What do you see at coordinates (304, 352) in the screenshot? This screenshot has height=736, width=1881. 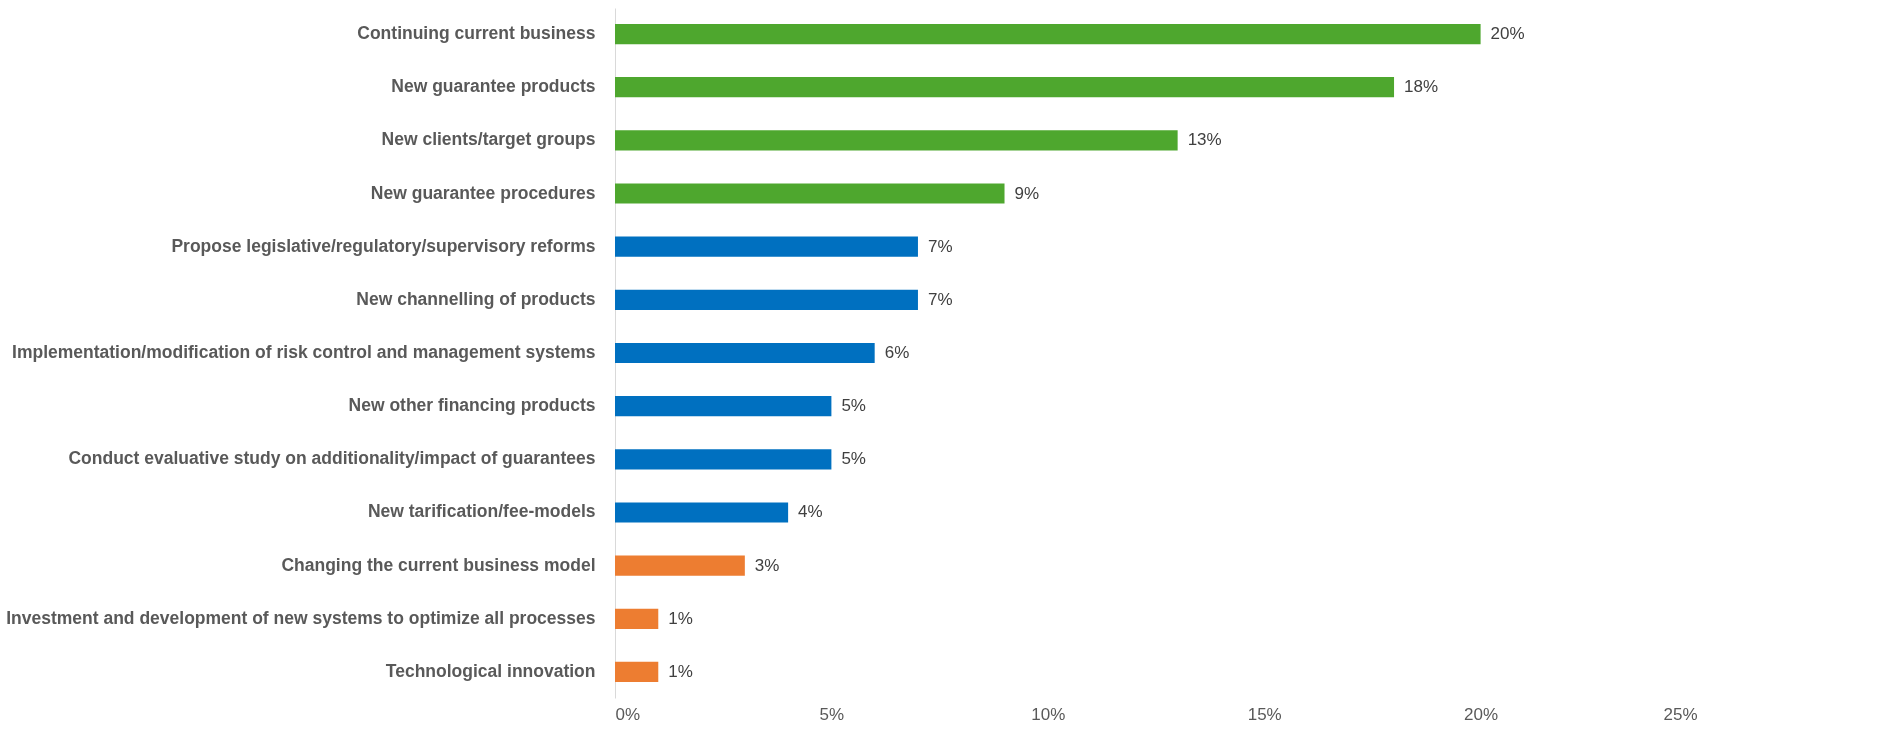 I see `y-tick-label: Implementation/modification of risk control and management systems` at bounding box center [304, 352].